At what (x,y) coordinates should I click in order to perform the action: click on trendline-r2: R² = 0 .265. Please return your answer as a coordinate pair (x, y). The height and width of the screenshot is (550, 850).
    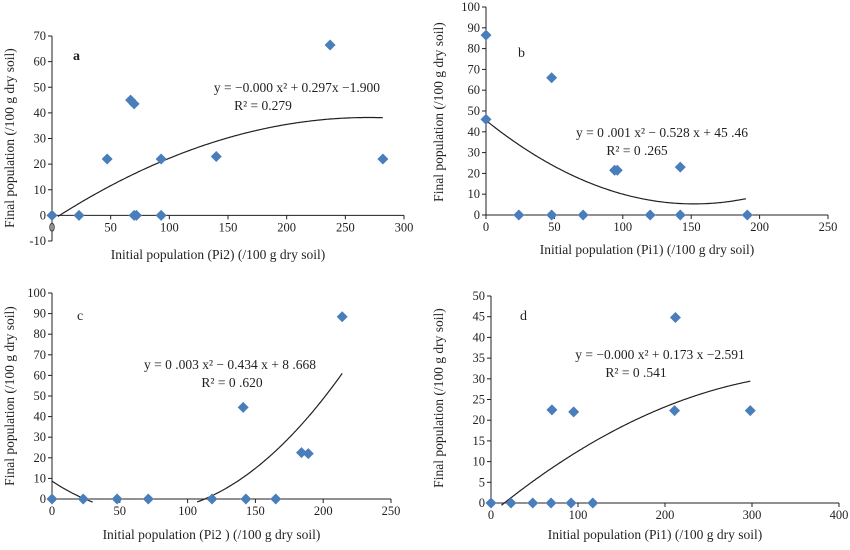
    Looking at the image, I should click on (636, 150).